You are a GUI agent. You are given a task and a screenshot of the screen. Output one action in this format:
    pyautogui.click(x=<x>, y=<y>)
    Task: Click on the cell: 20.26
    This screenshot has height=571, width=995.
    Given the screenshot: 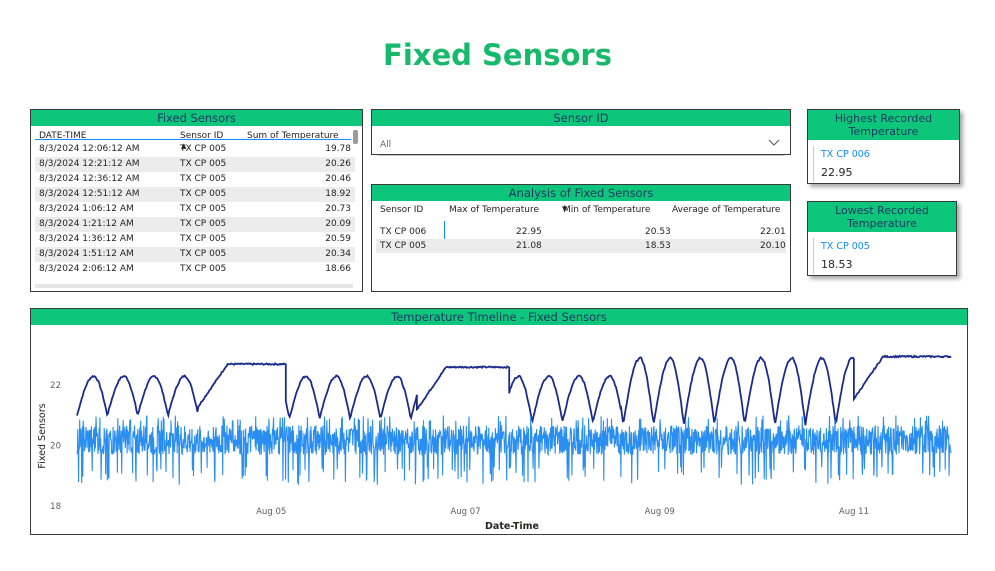 What is the action you would take?
    pyautogui.click(x=338, y=164)
    